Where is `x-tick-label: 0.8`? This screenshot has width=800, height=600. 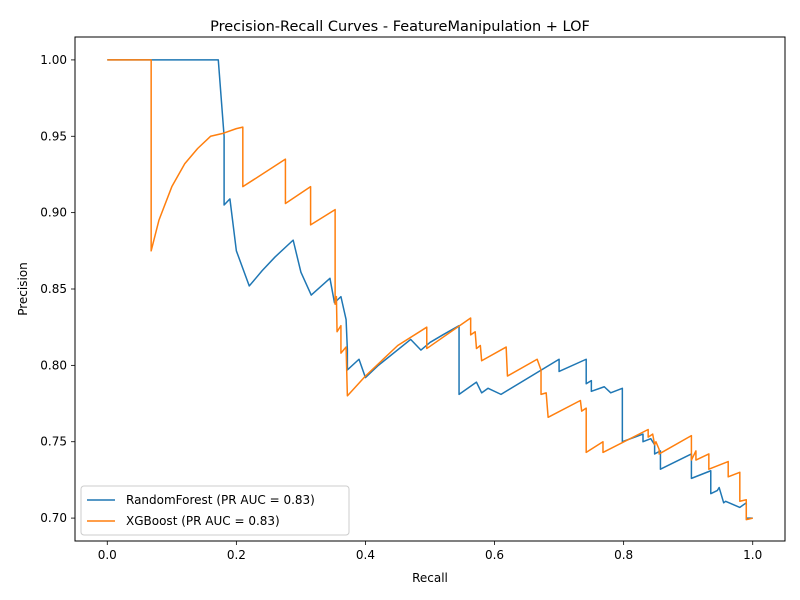 x-tick-label: 0.8 is located at coordinates (623, 555).